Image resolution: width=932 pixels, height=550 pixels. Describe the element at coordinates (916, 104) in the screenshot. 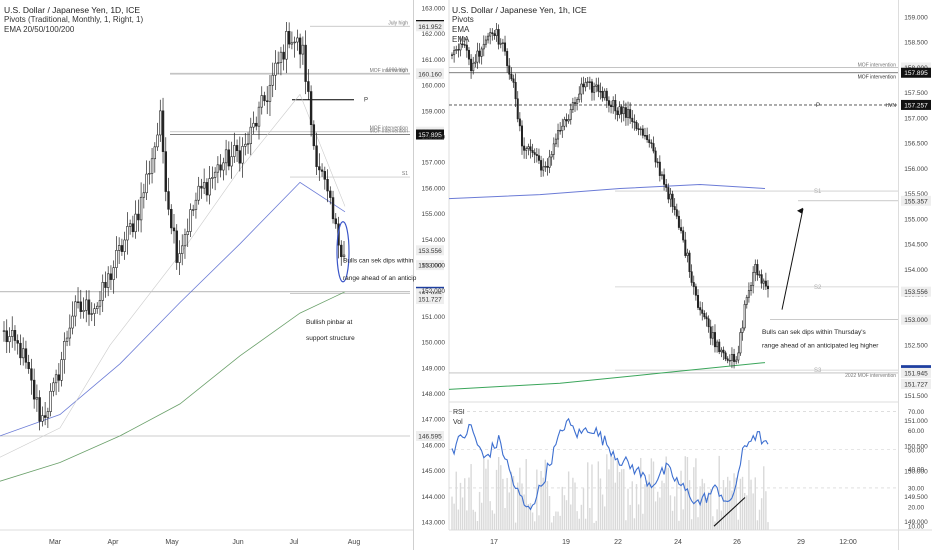

I see `hourly-price-label-bg` at that location.